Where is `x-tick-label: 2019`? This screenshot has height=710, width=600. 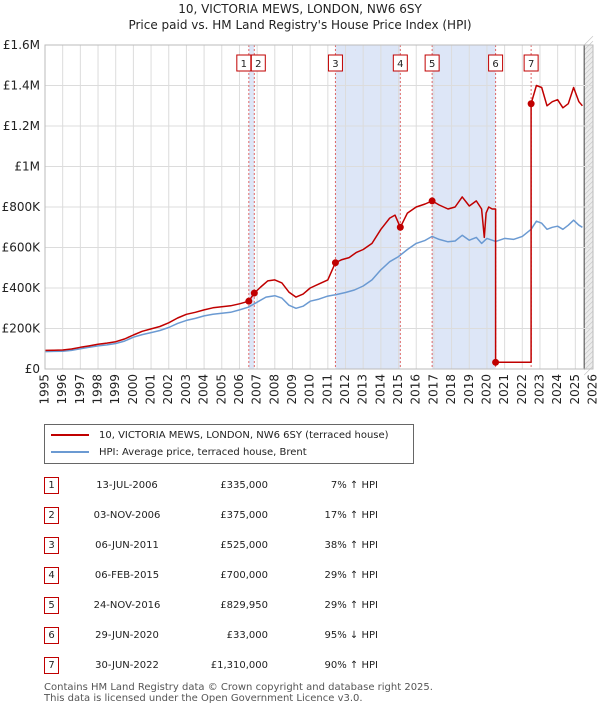 x-tick-label: 2019 is located at coordinates (469, 389).